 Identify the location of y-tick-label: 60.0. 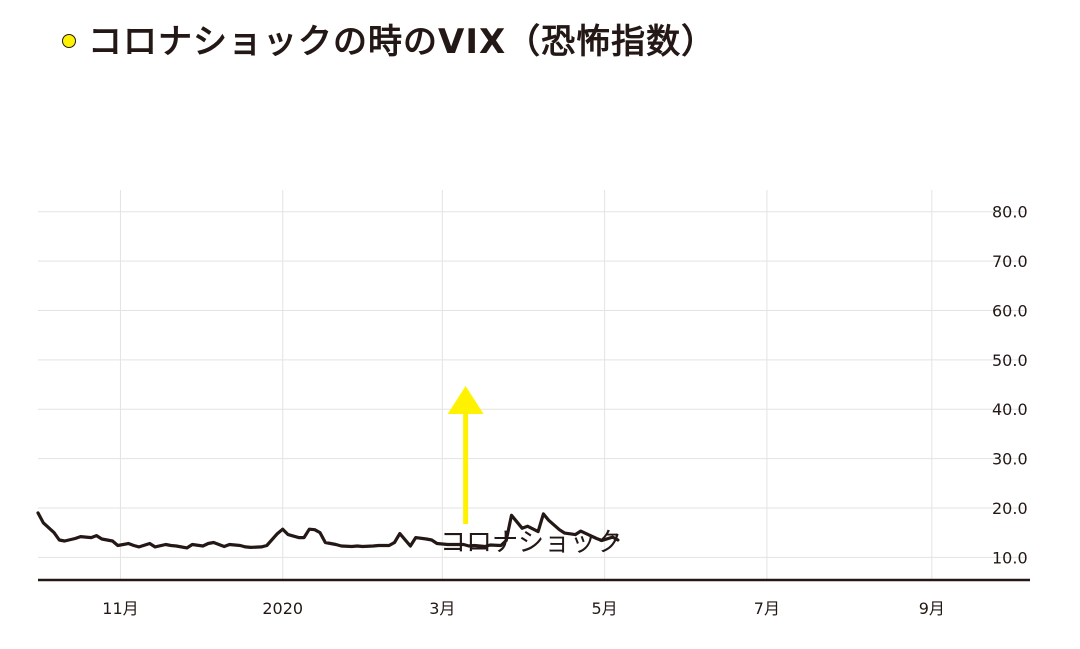
(1010, 310).